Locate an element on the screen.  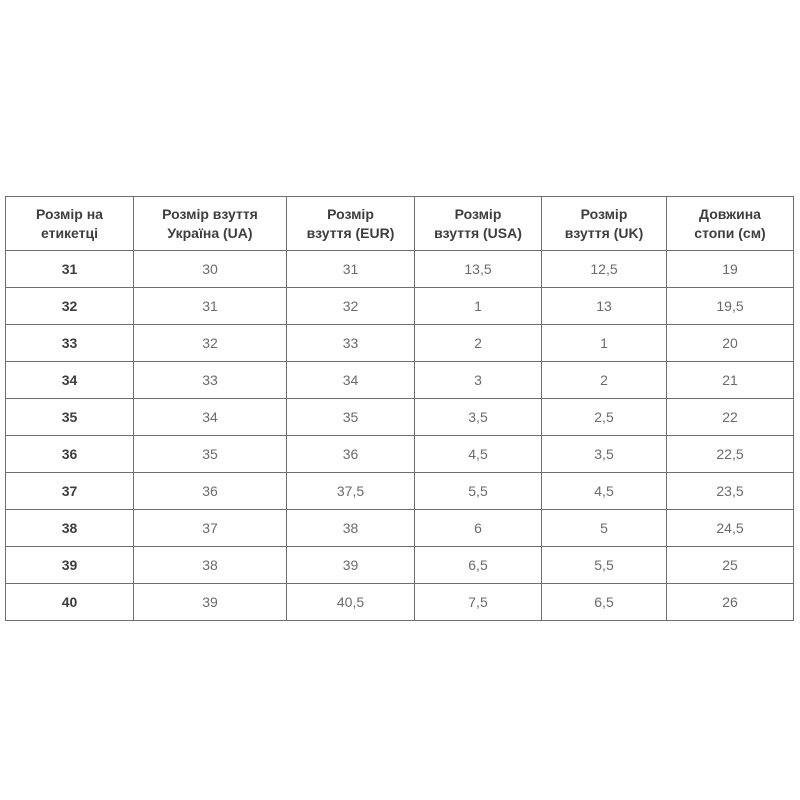
table-cell: 6 is located at coordinates (478, 528).